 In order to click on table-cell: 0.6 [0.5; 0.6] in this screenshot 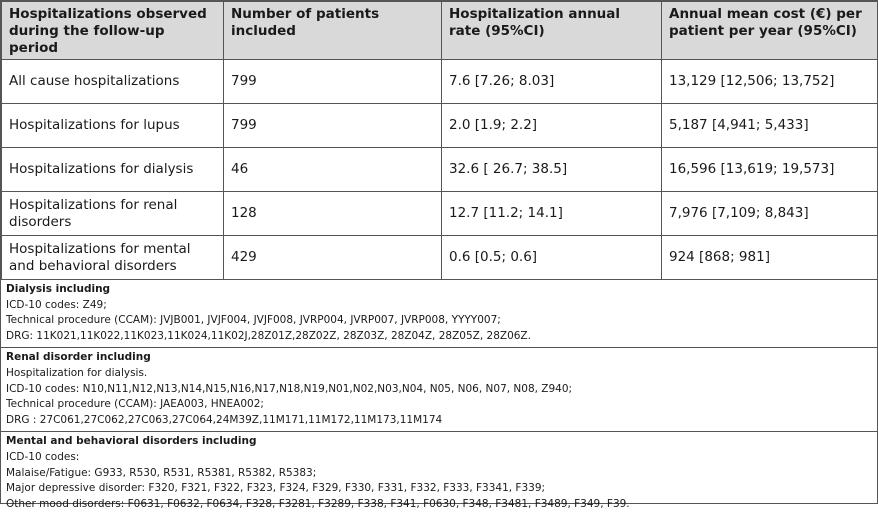, I will do `click(551, 257)`.